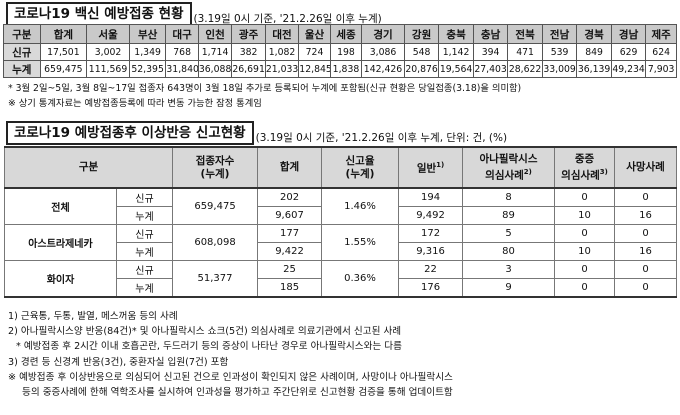 This screenshot has width=680, height=415. What do you see at coordinates (248, 52) in the screenshot?
I see `table-cell: 382` at bounding box center [248, 52].